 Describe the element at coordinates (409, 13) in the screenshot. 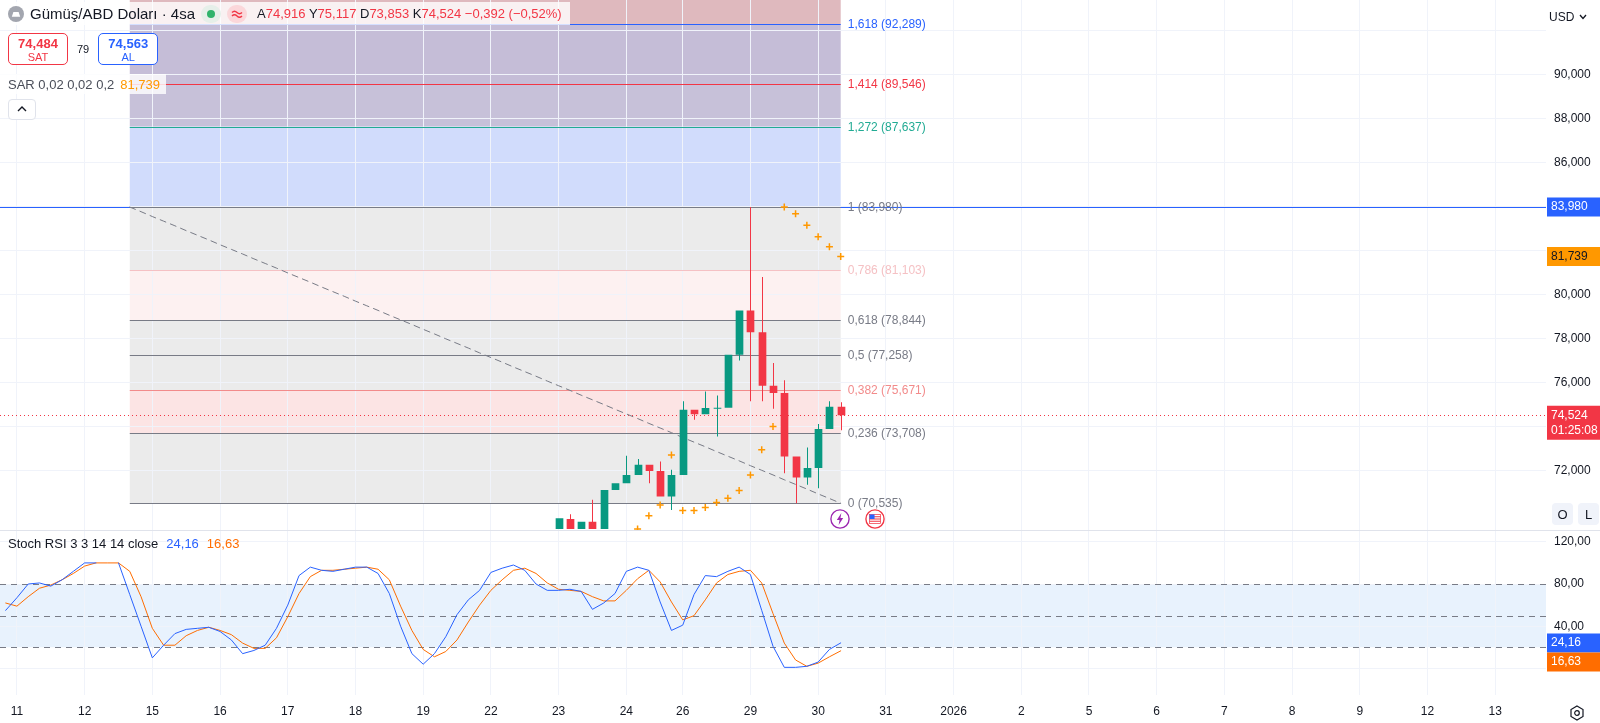

I see `text: A74,916 Y75,117 D73,853 K74,524 −0,392 (−0,52%)` at that location.